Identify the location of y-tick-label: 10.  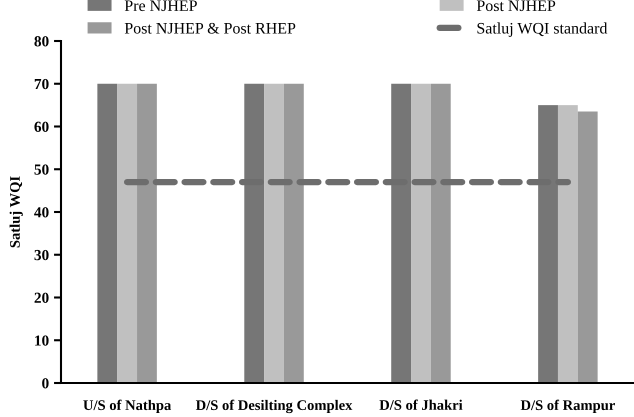
(42, 340).